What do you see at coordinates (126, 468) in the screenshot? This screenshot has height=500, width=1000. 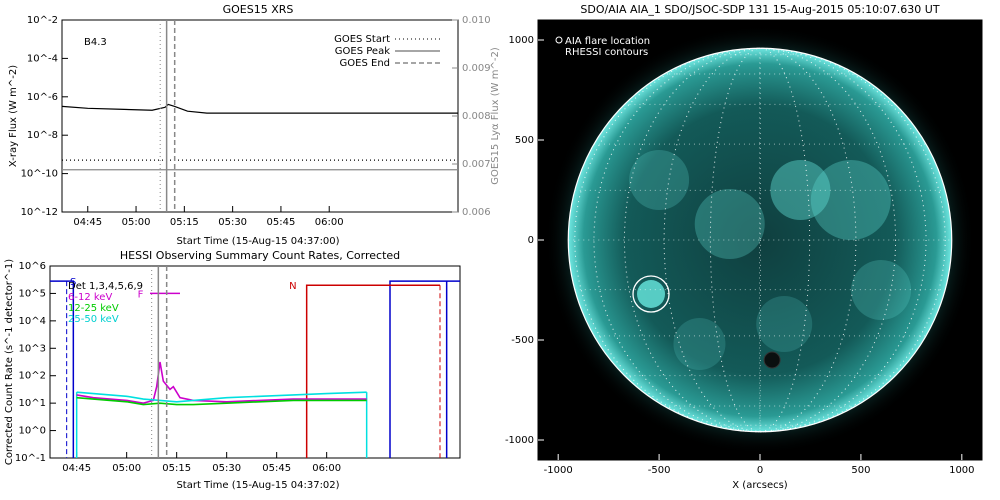 I see `hessi-x-tick-label: 05:00` at bounding box center [126, 468].